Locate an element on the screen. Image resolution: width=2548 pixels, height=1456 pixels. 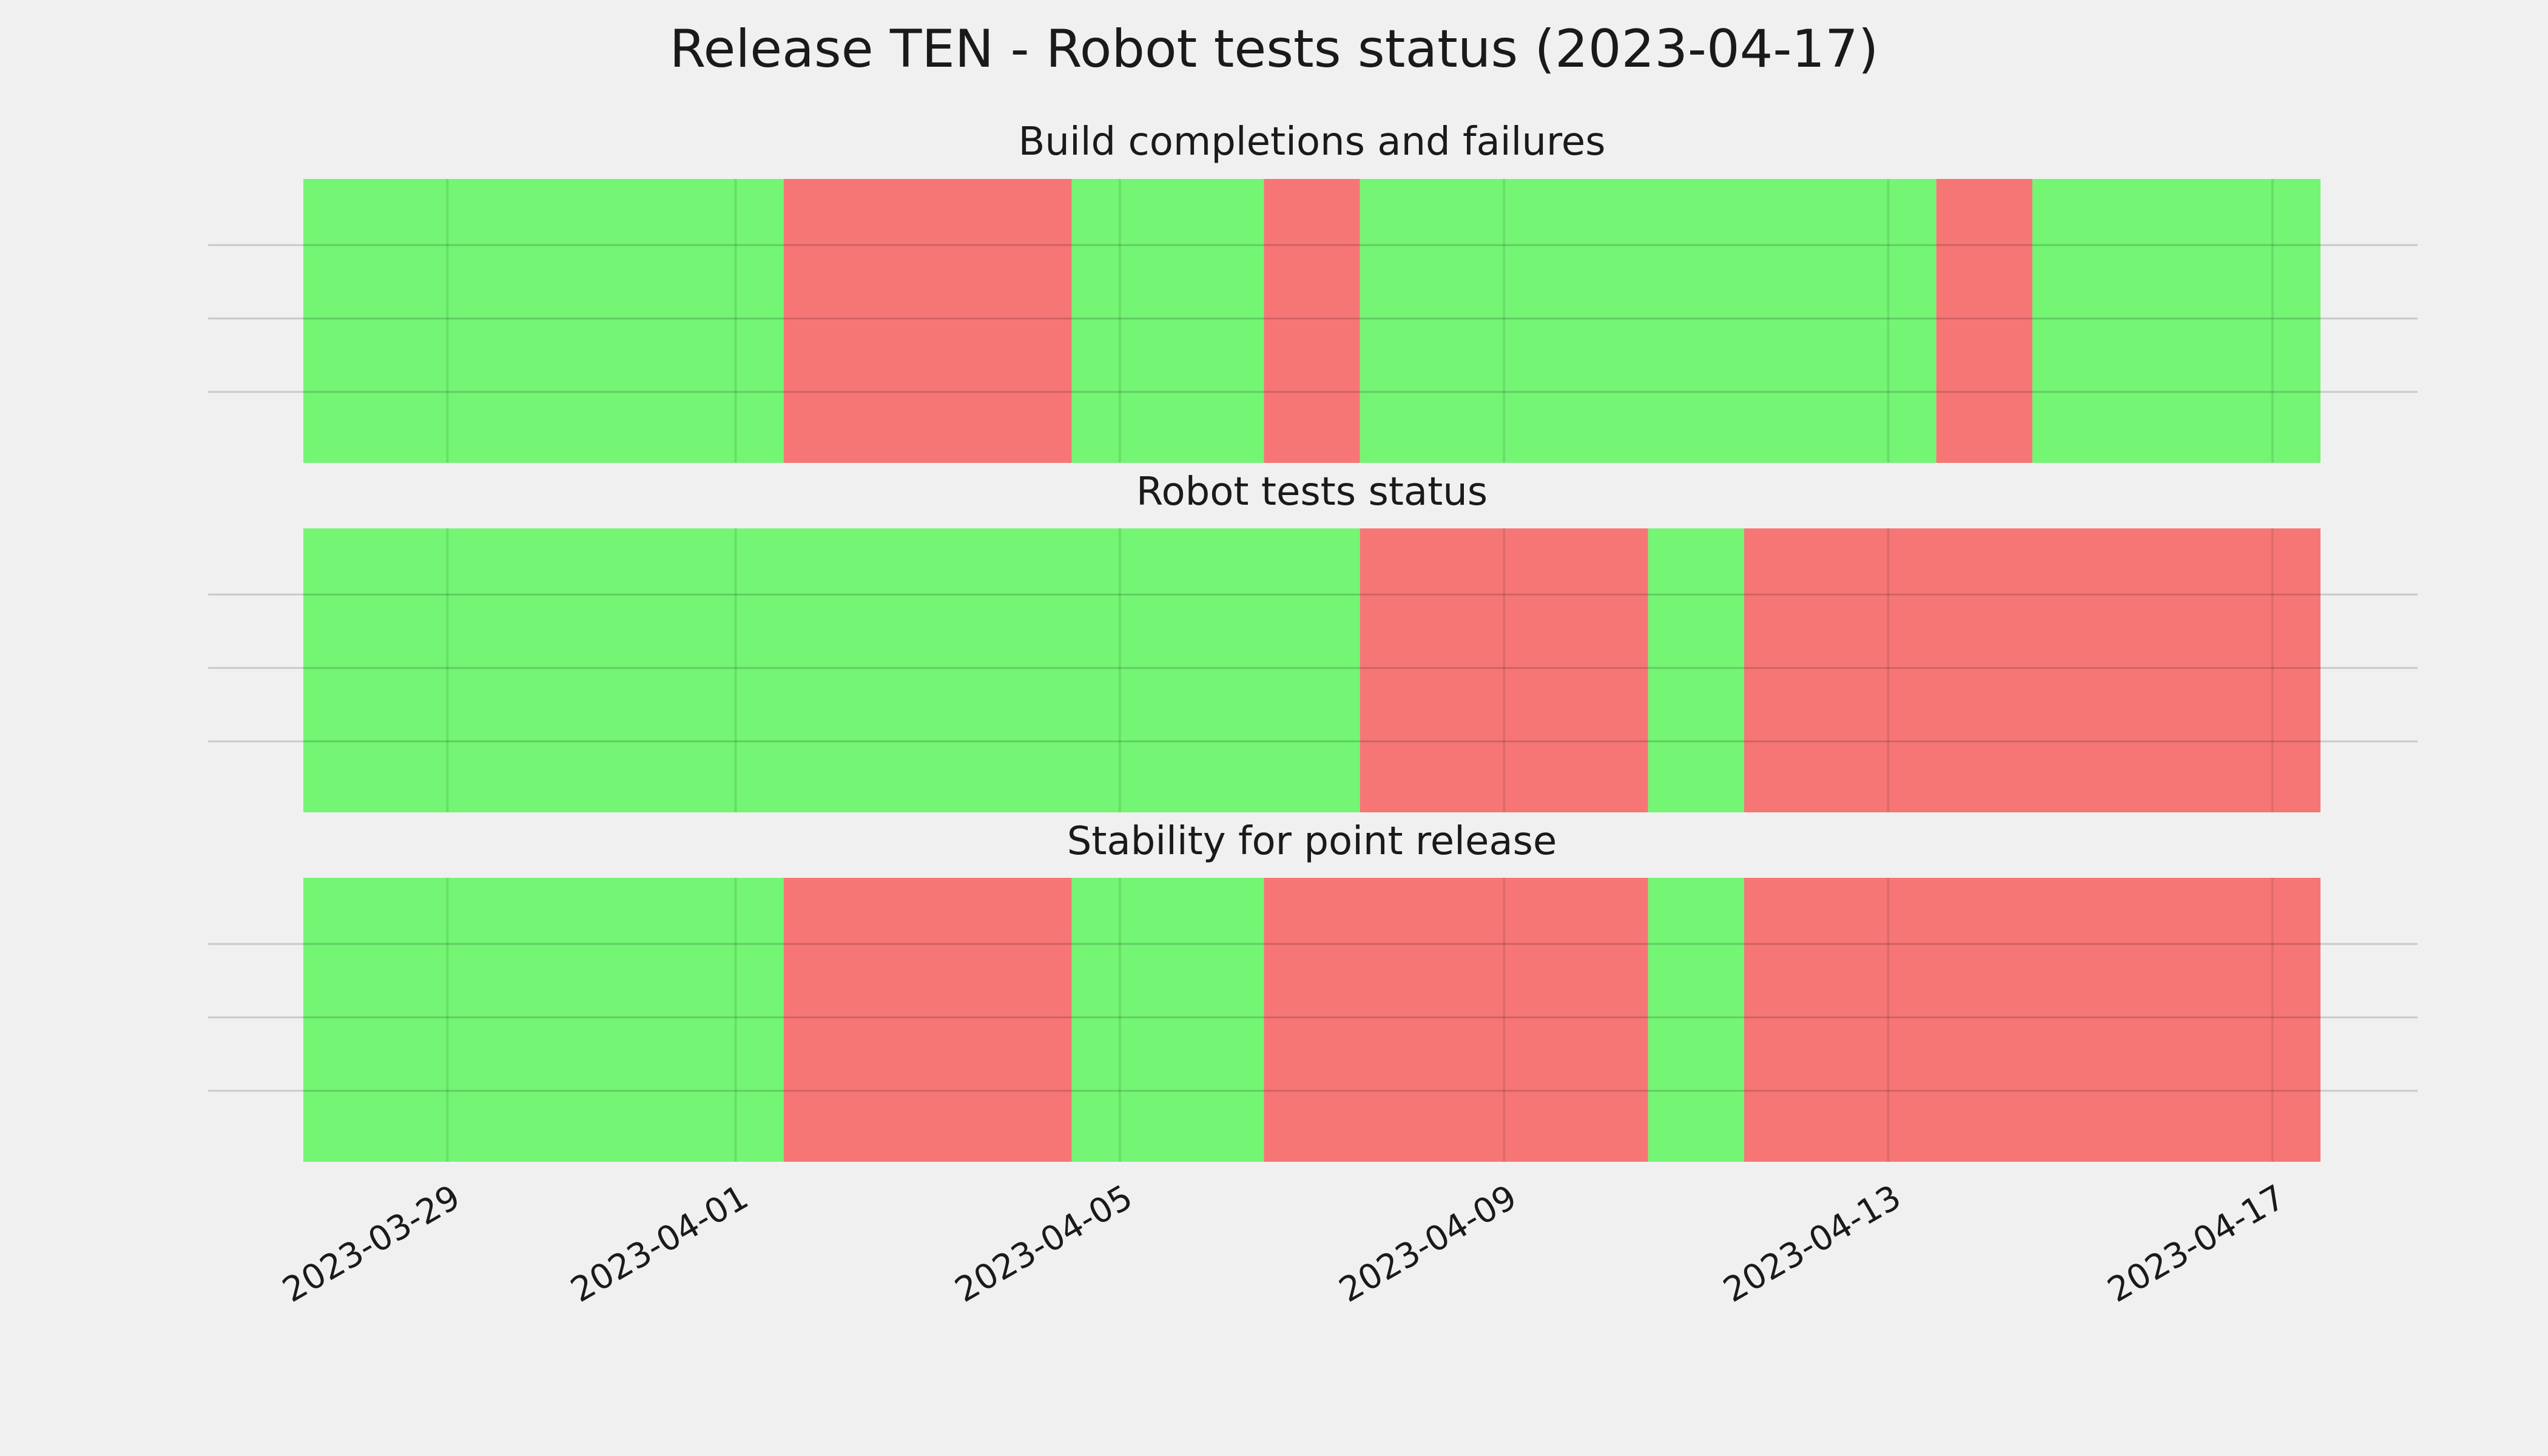
panel-title: Build completions and failures is located at coordinates (1312, 142).